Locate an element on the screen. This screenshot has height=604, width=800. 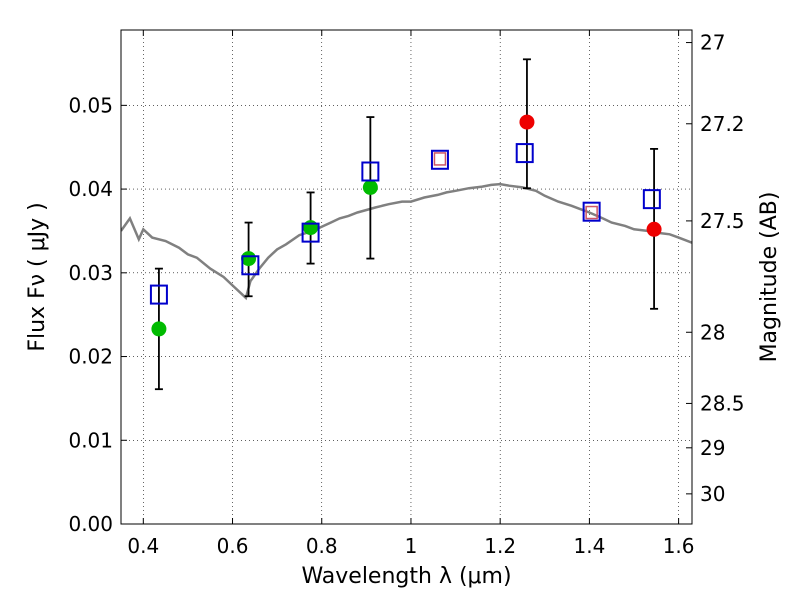
x-tick-label: 1.6 is located at coordinates (679, 546).